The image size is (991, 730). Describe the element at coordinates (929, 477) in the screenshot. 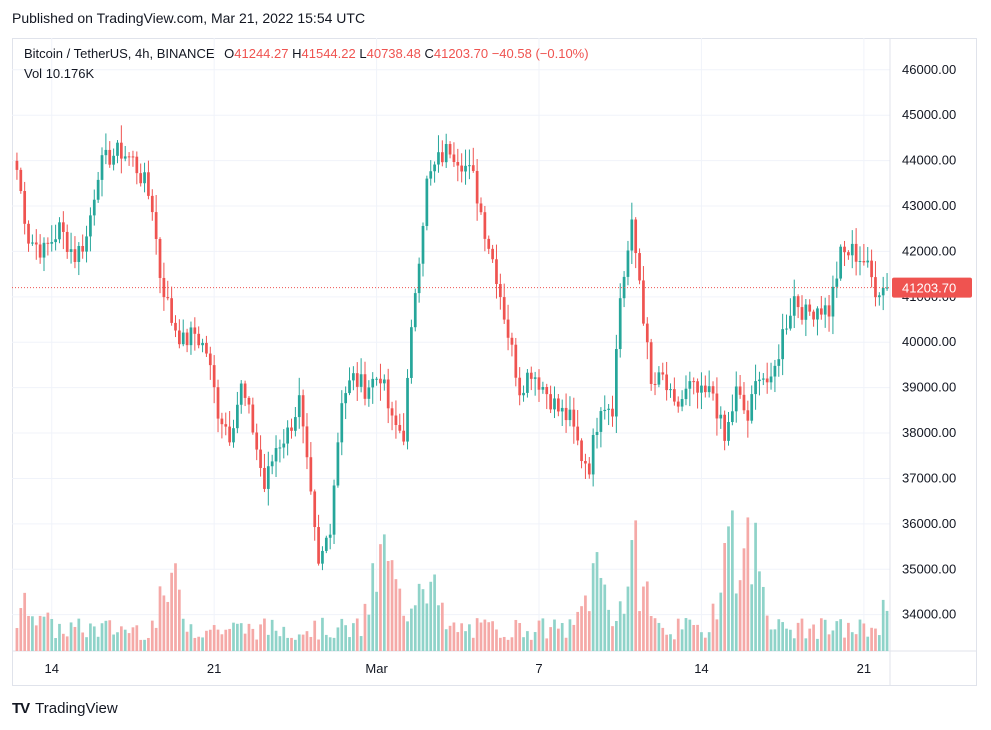

I see `y-tick-label: 37000.00` at that location.